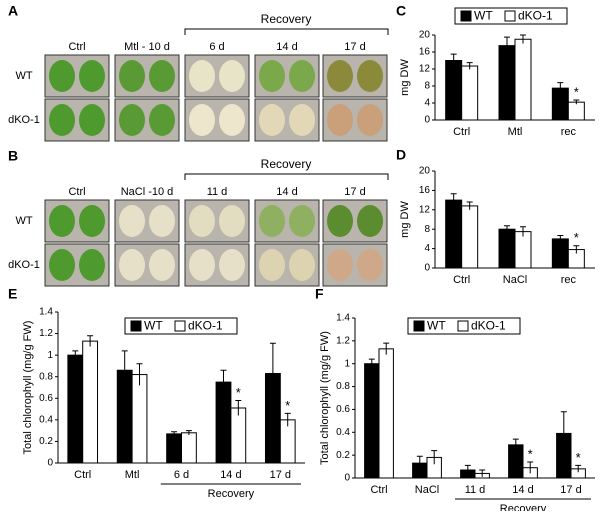  What do you see at coordinates (343, 318) in the screenshot?
I see `y-tick-label: 1.4` at bounding box center [343, 318].